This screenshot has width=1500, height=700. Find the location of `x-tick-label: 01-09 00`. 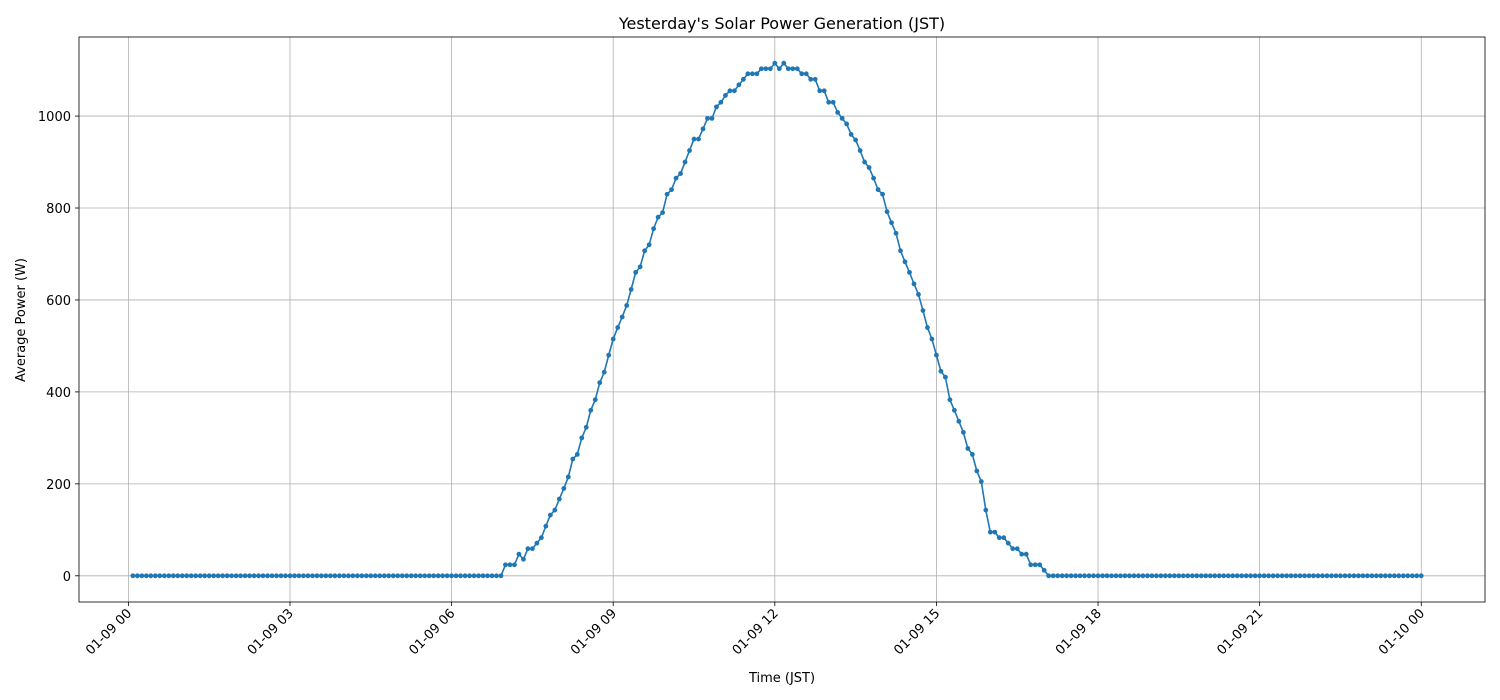

x-tick-label: 01-09 00 is located at coordinates (109, 632).